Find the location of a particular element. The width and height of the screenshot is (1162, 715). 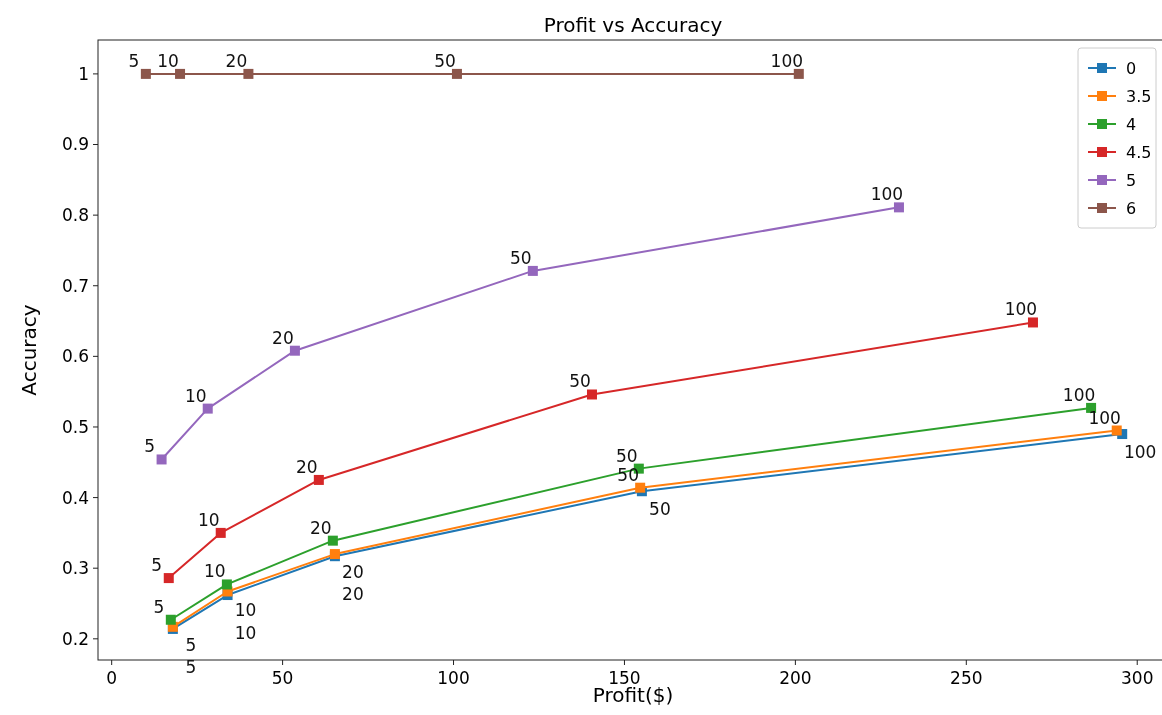

y-tick-label: 0.7 is located at coordinates (75, 285).